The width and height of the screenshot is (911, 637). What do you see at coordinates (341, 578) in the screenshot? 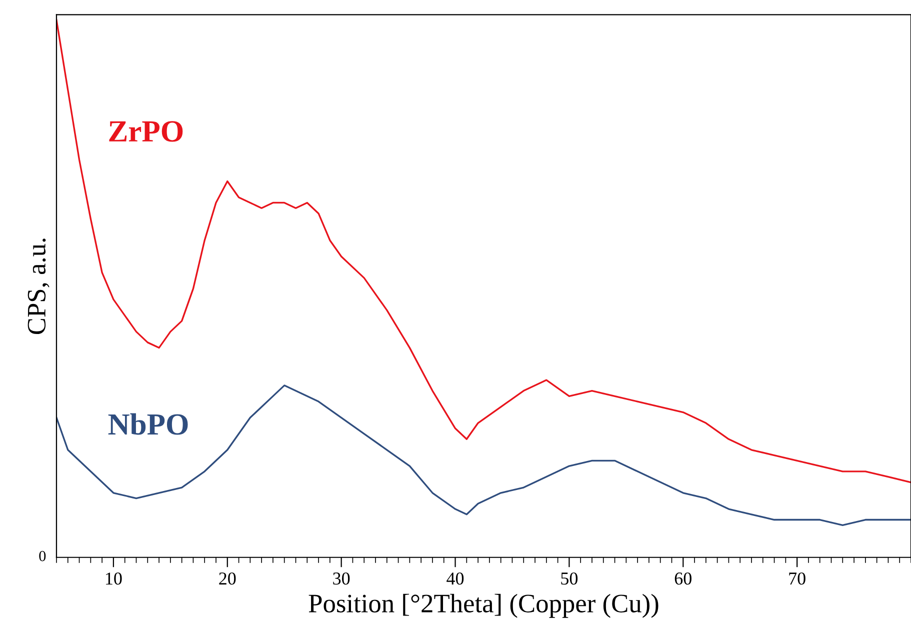
I see `x-tick-label: 30` at bounding box center [341, 578].